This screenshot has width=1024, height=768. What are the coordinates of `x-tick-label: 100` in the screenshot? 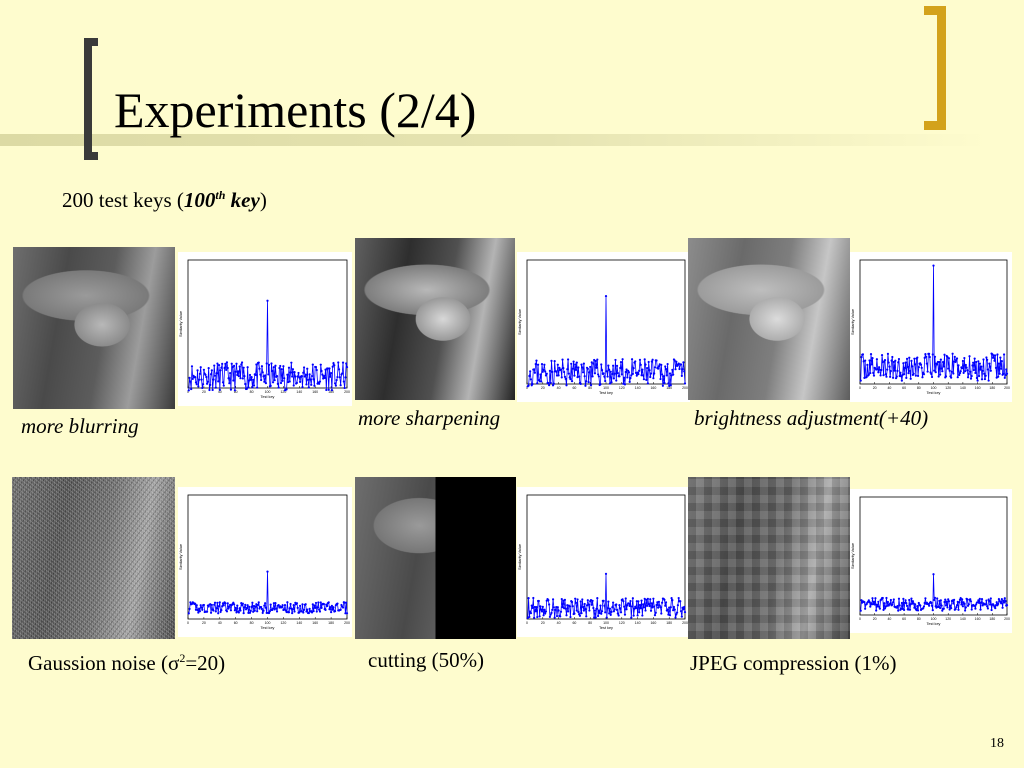 It's located at (606, 623).